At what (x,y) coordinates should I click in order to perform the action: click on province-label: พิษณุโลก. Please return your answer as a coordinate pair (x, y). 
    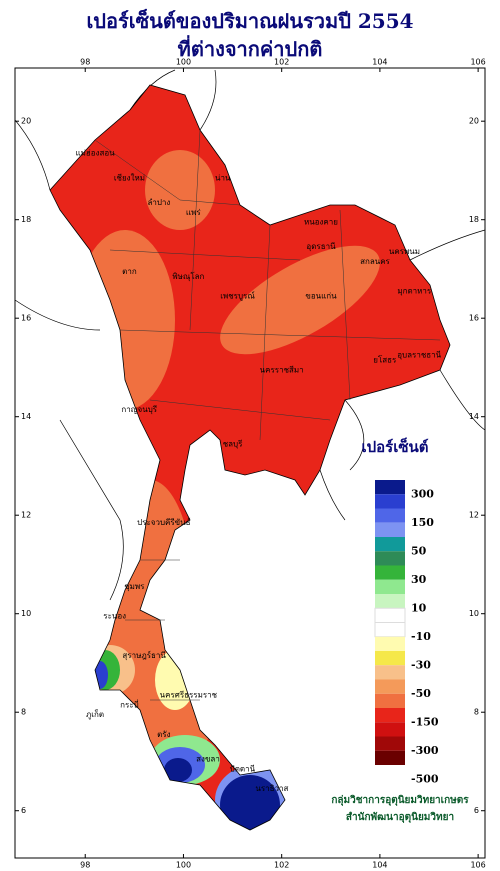
    Looking at the image, I should click on (188, 276).